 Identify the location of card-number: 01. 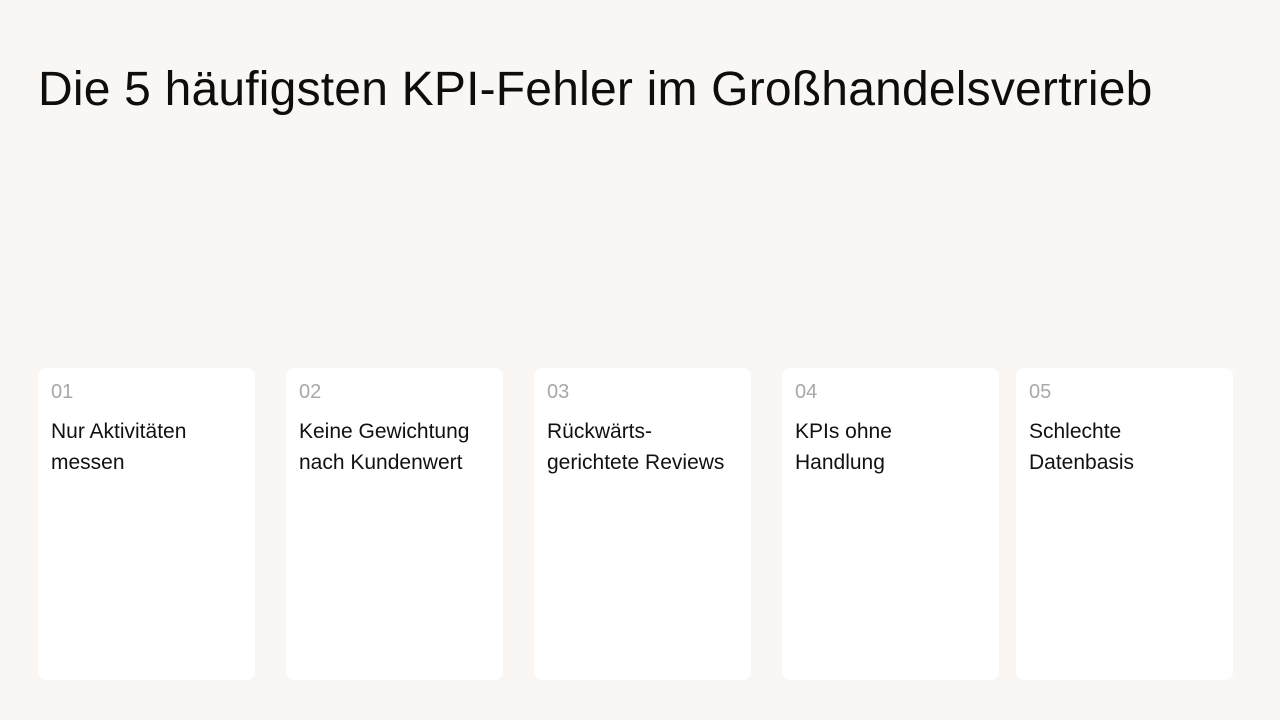
(62, 392).